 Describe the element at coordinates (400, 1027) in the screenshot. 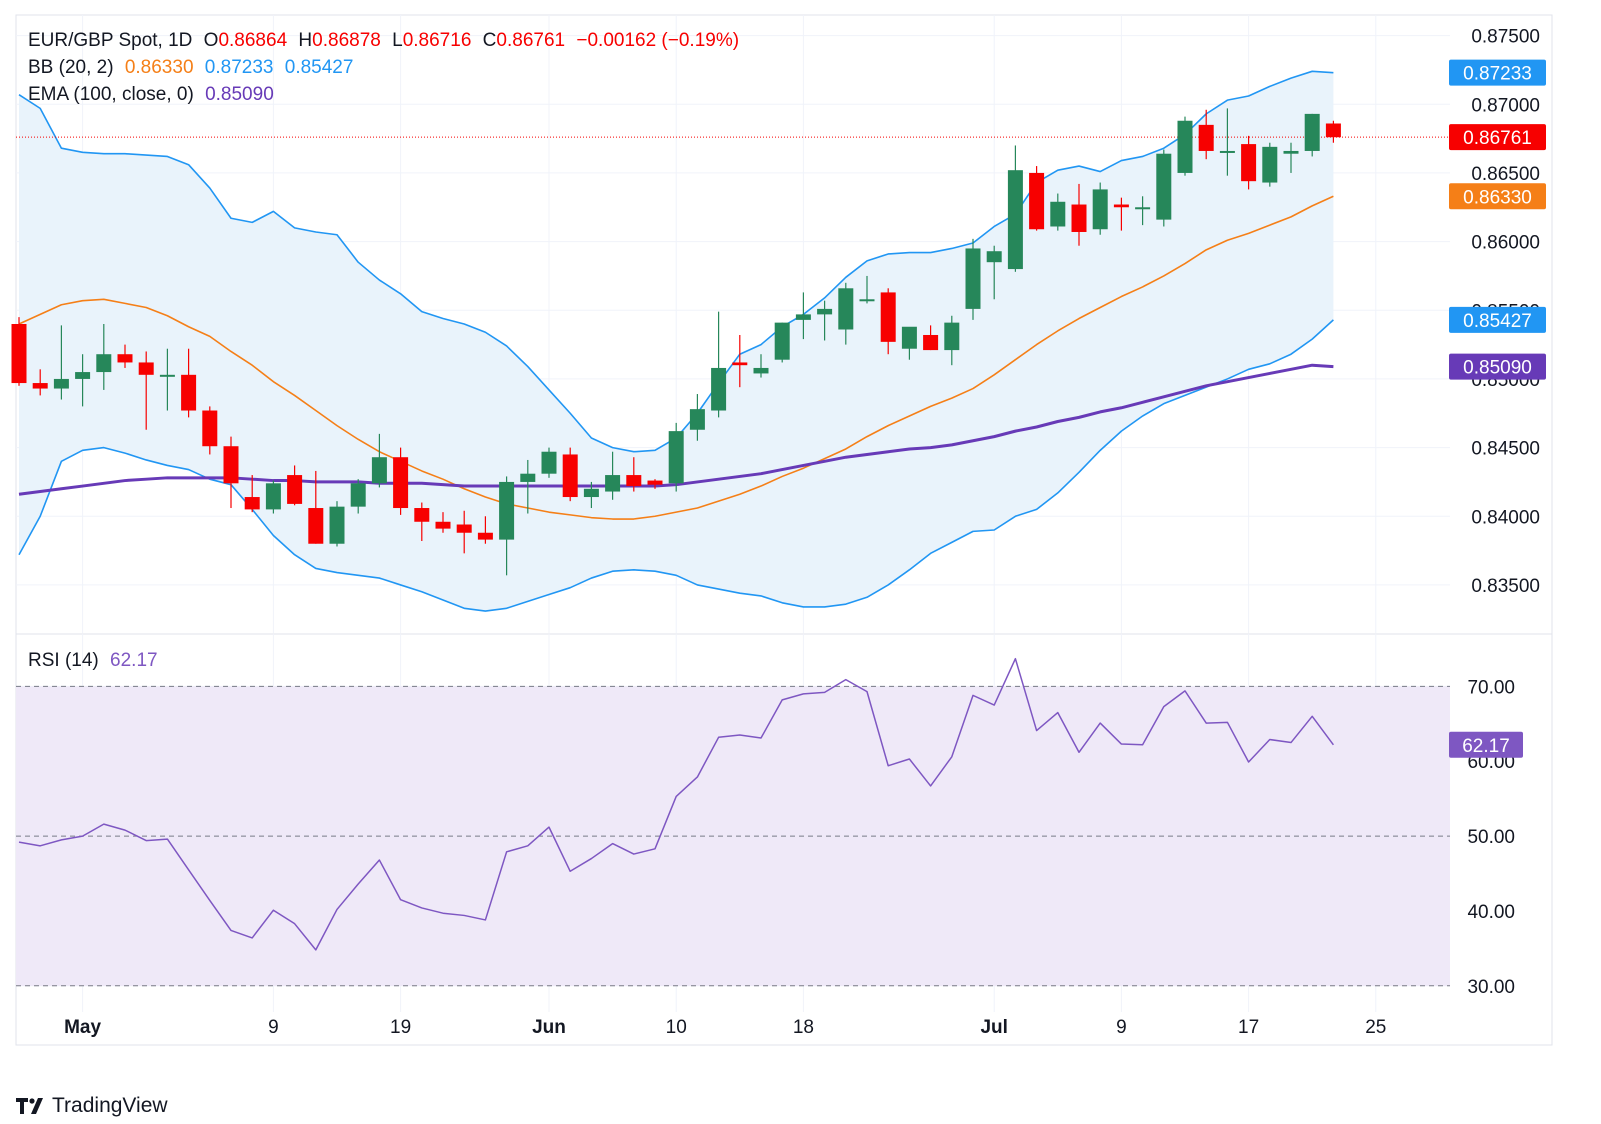

I see `x-tick-label: 19` at that location.